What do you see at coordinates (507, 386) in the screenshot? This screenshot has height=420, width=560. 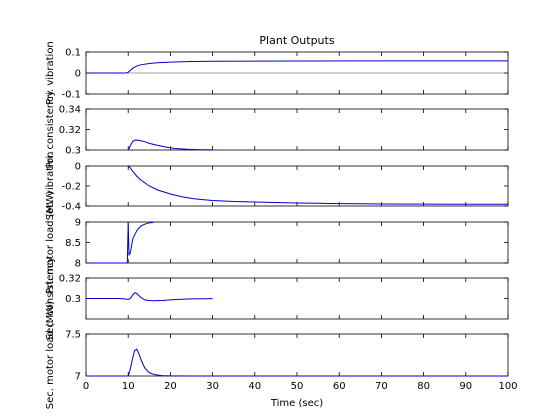 I see `x-tick-label: 100` at bounding box center [507, 386].